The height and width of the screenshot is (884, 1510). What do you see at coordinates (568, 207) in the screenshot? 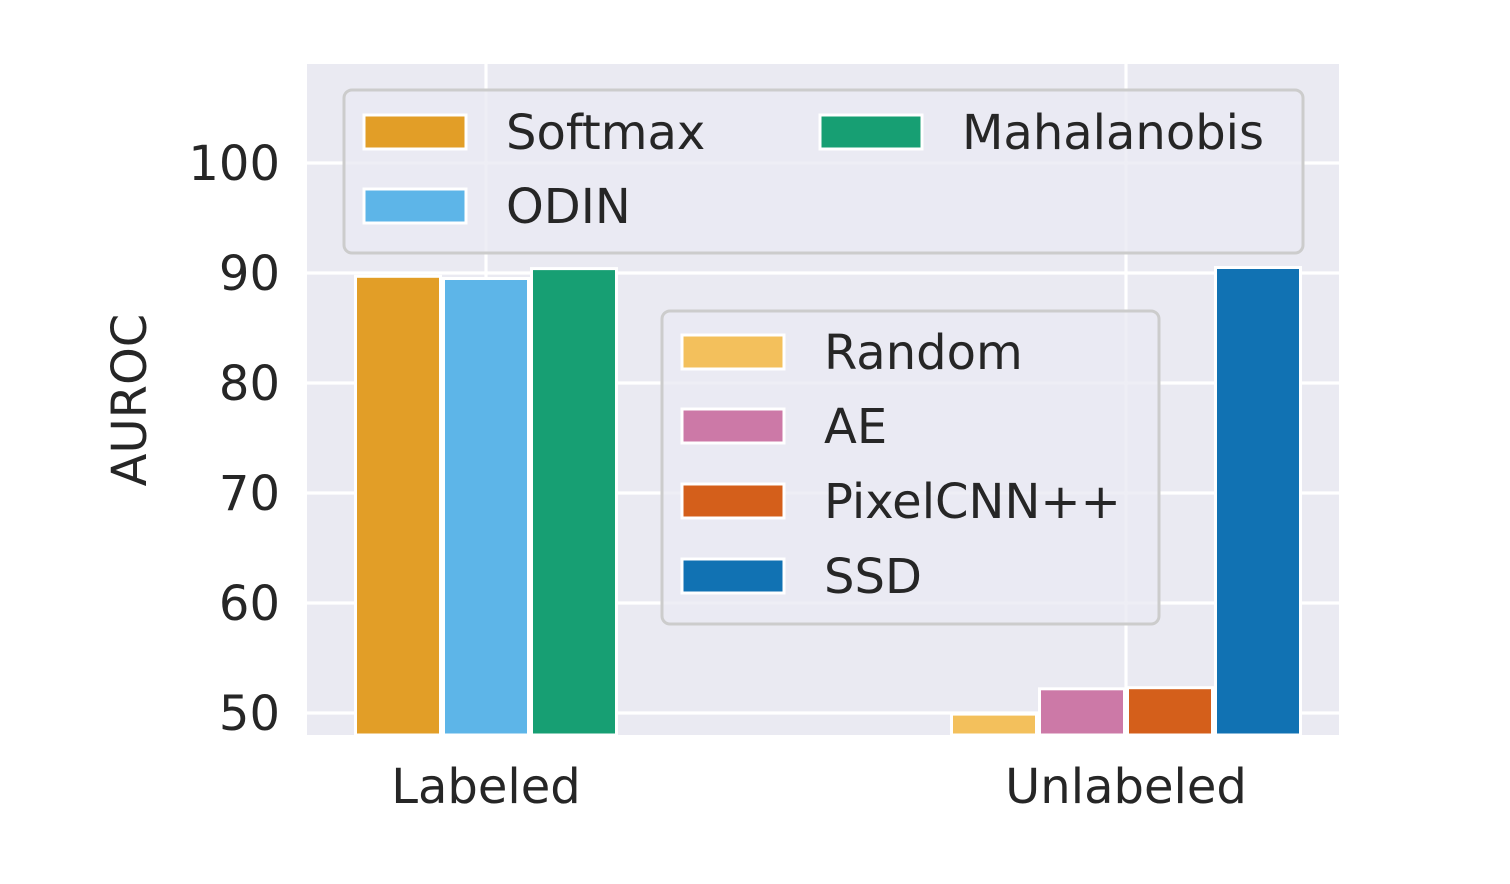
I see `legend-label: ODIN` at bounding box center [568, 207].